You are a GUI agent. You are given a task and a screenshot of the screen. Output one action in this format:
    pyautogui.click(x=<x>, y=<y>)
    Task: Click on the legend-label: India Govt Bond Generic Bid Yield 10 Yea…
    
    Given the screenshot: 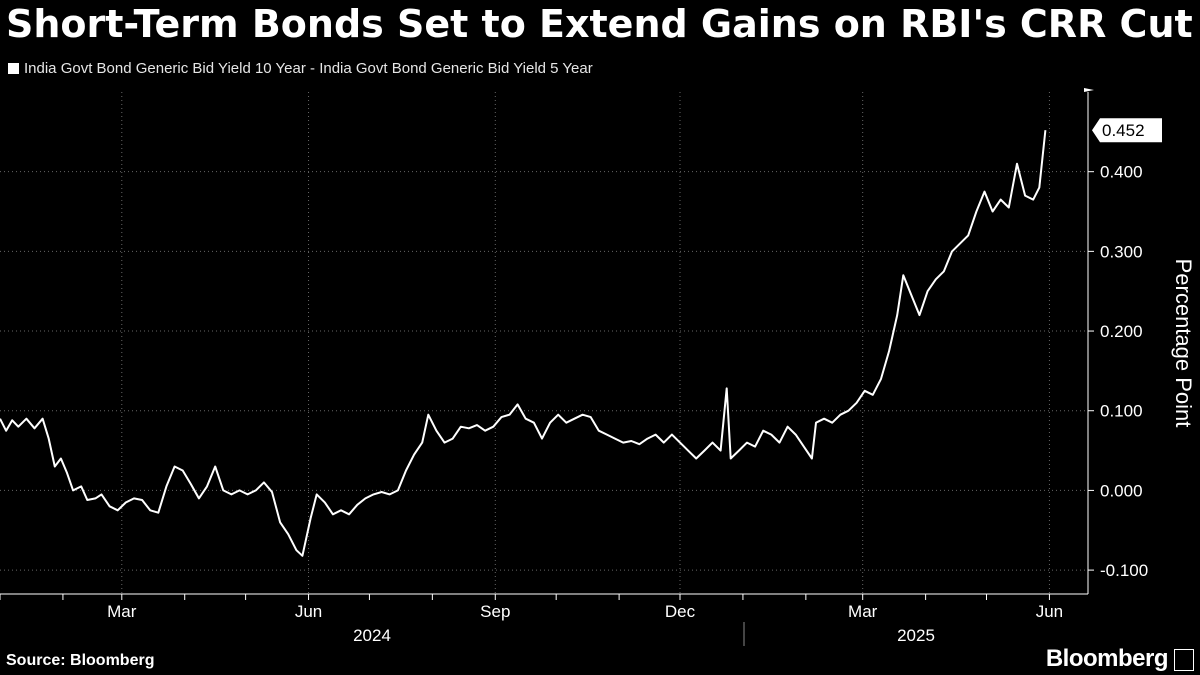 What is the action you would take?
    pyautogui.click(x=308, y=68)
    